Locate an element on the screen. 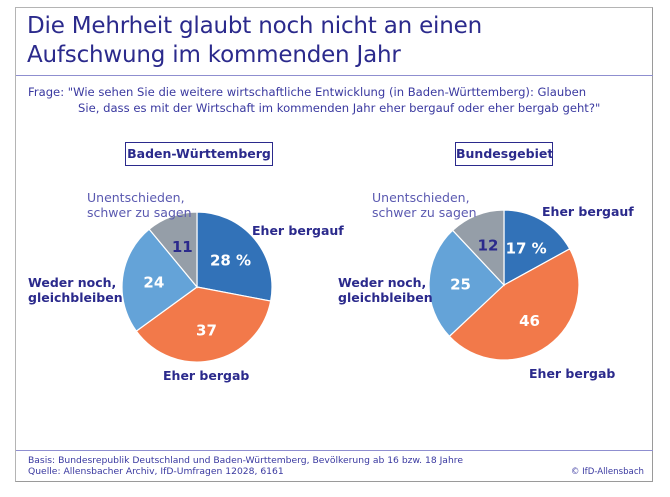 The image size is (670, 497). label-bergab-bund: Eher bergab is located at coordinates (572, 373).